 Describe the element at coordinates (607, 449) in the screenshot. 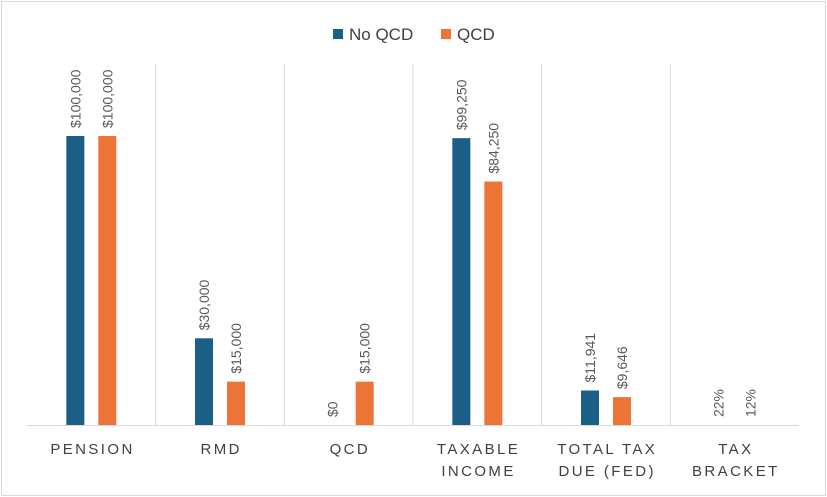

I see `category-label: TOTAL TAX` at that location.